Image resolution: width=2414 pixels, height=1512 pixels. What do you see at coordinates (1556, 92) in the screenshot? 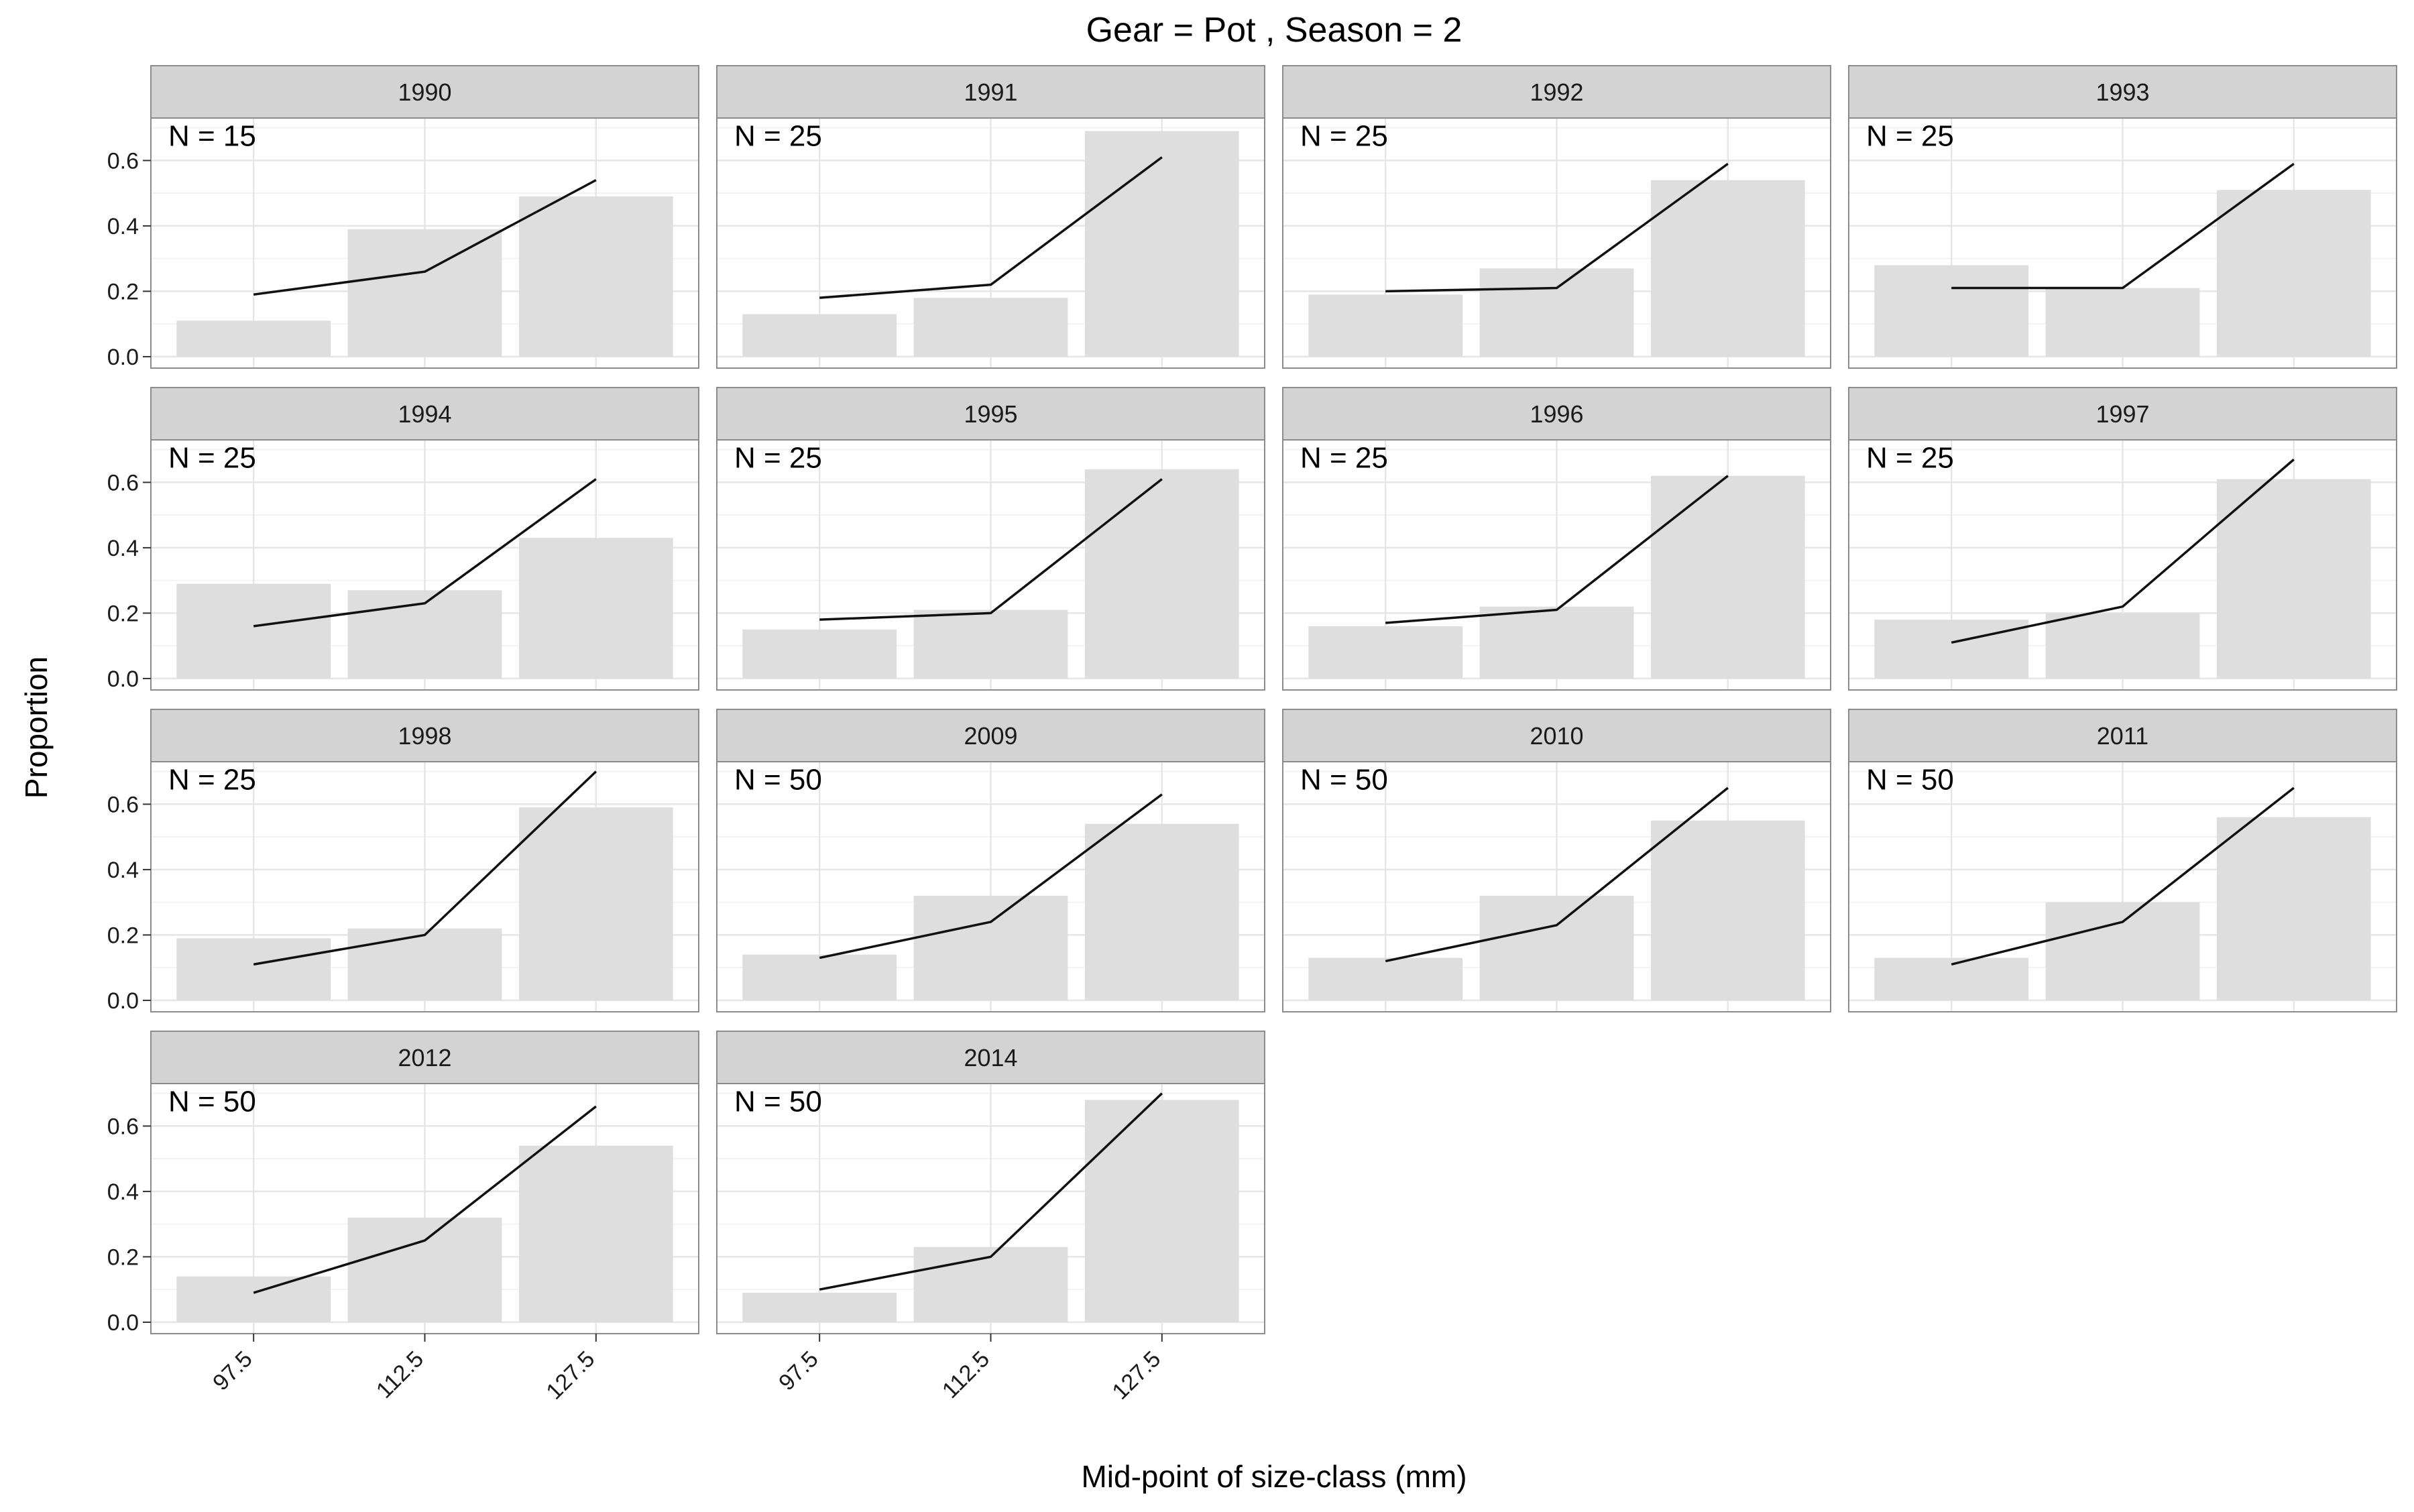
I see `facet-strip-label: 1992` at bounding box center [1556, 92].